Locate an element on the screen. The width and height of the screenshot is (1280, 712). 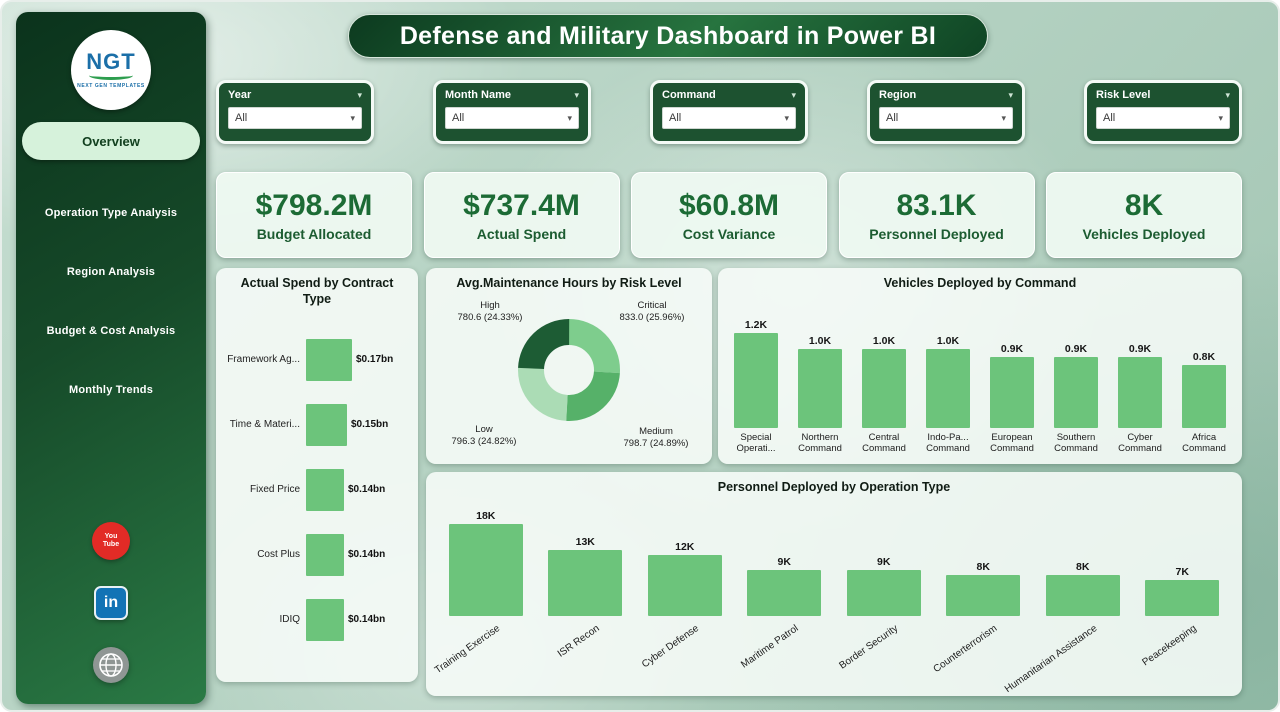
slice-value: 780.6 (24.33%) is located at coordinates (490, 317).